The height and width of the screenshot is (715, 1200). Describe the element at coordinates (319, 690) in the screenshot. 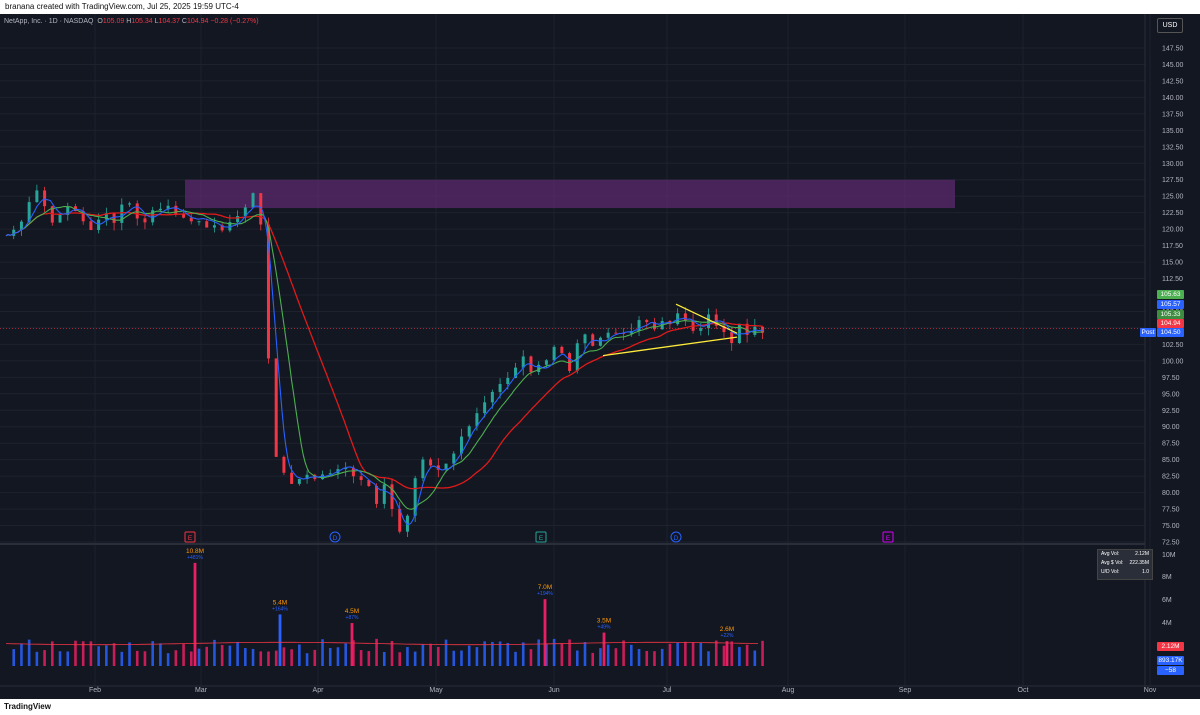

I see `time-axis-tick: Apr` at that location.